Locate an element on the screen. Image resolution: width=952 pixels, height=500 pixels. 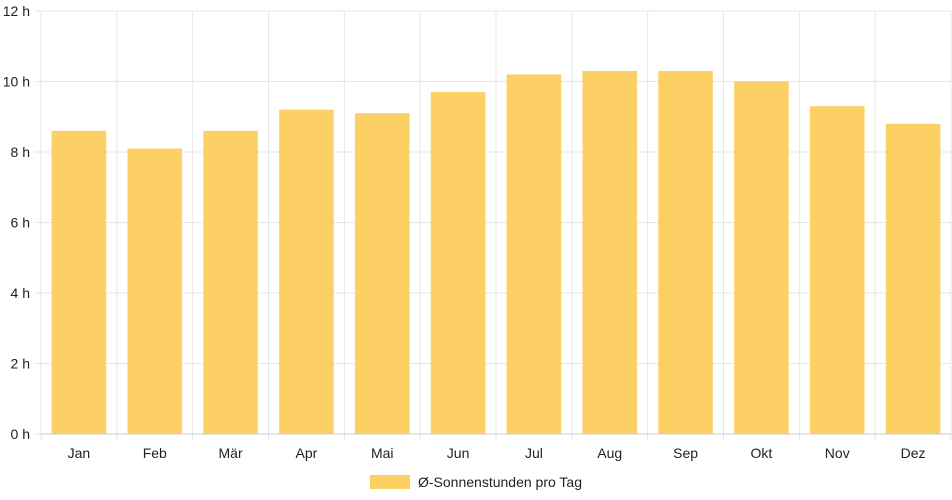
y-tick-label: 10 h is located at coordinates (16, 82).